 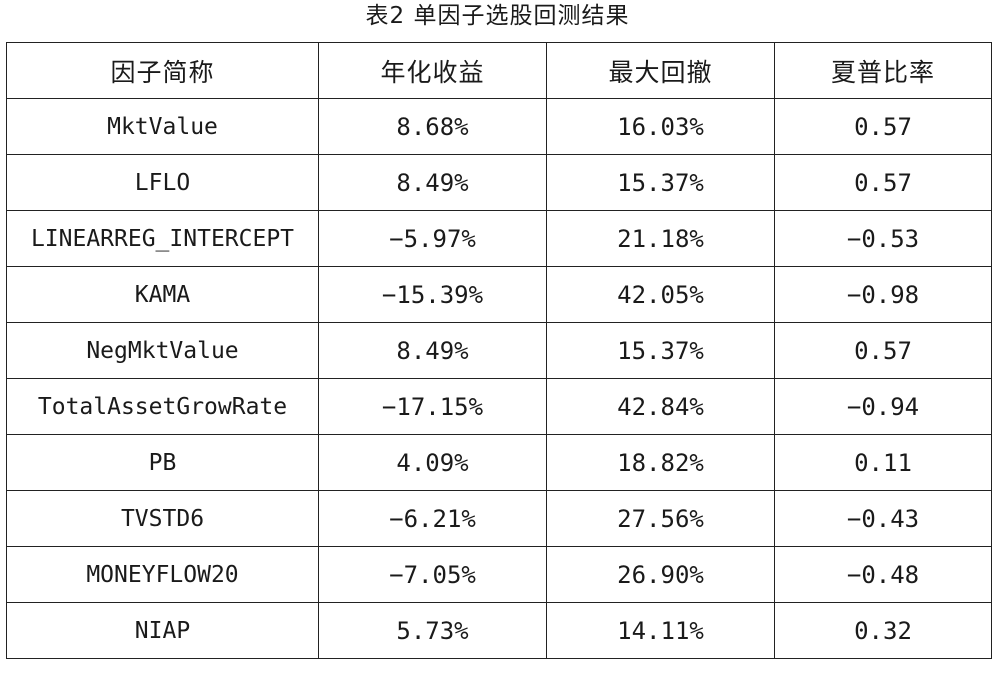 I want to click on max-drawdown-cell: 18.82%, so click(x=660, y=462).